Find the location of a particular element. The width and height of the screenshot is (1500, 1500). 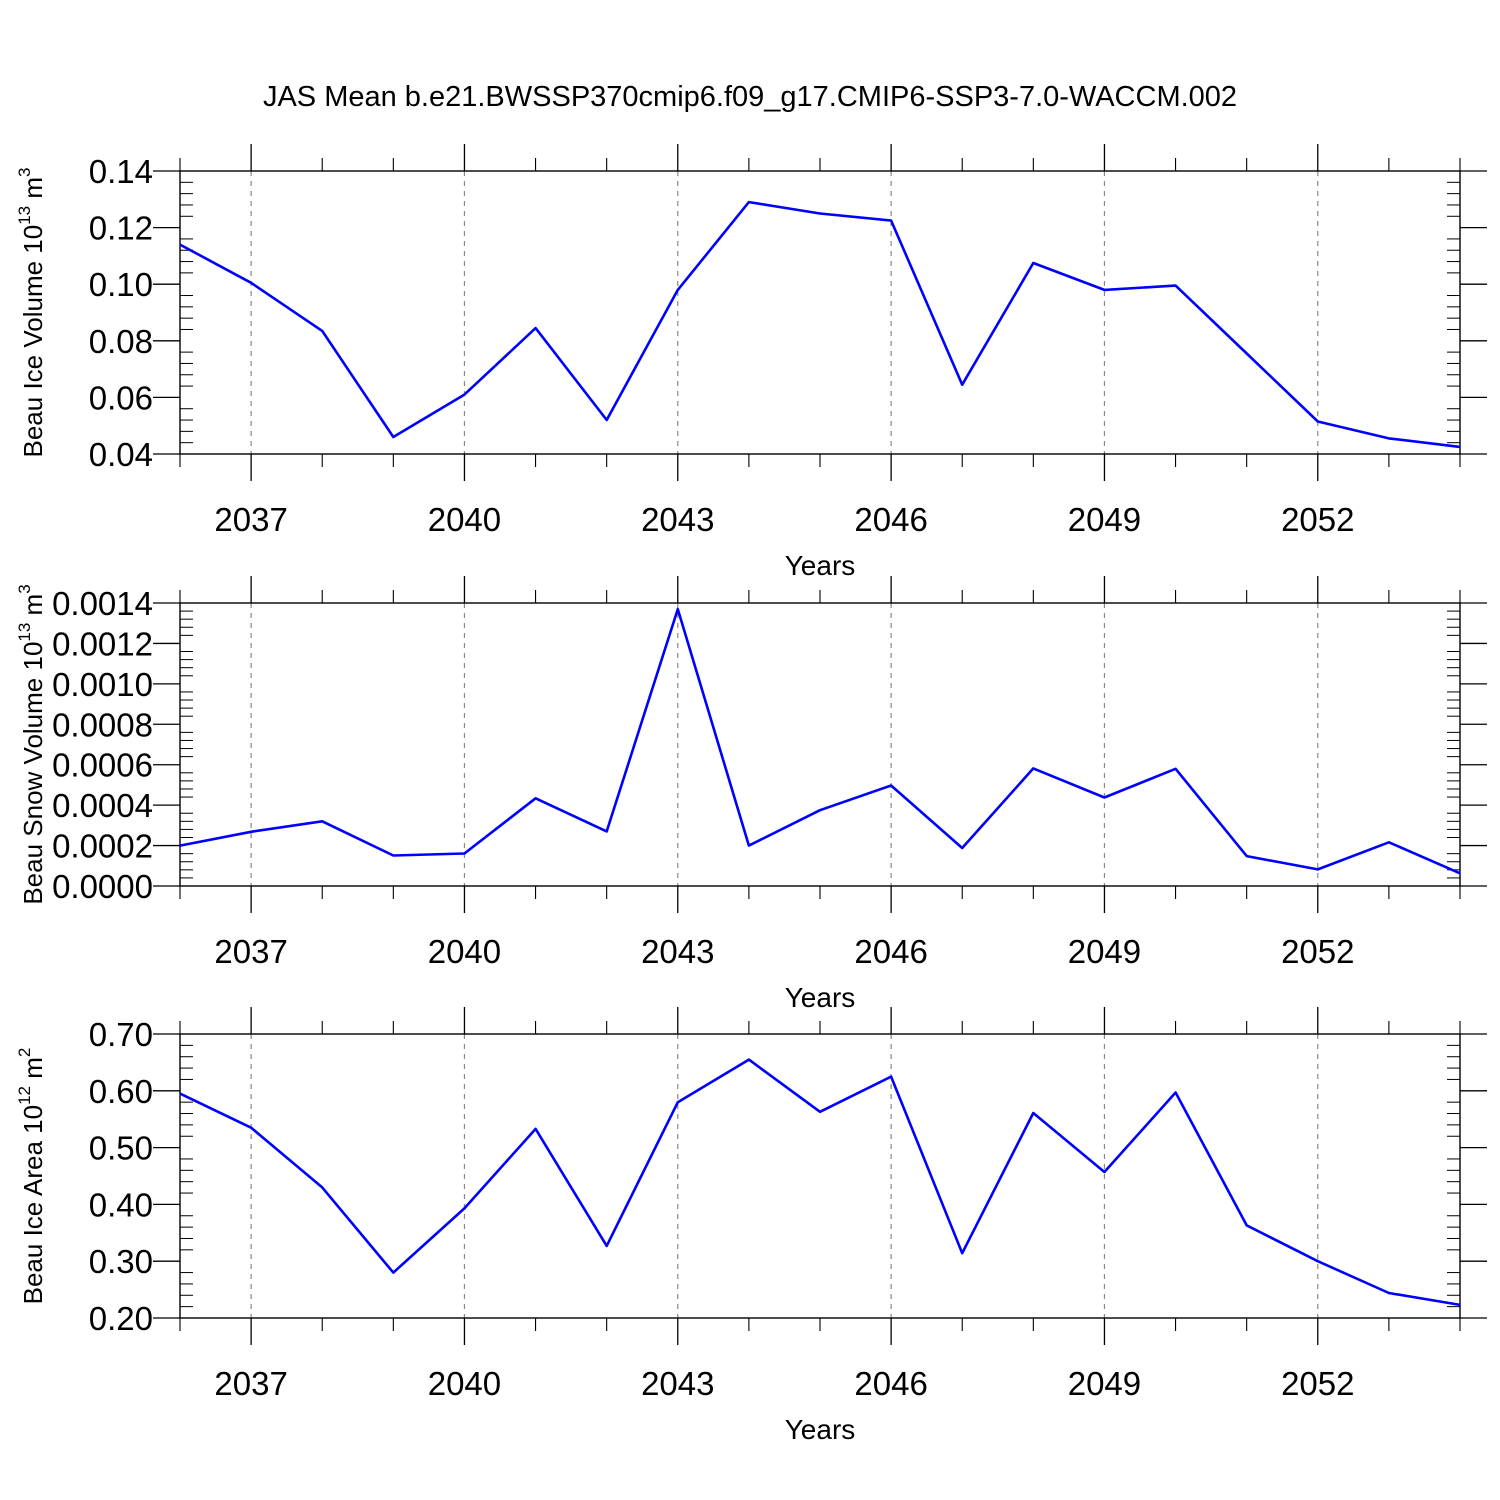

y-tick-label: 0.0004 is located at coordinates (102, 805).